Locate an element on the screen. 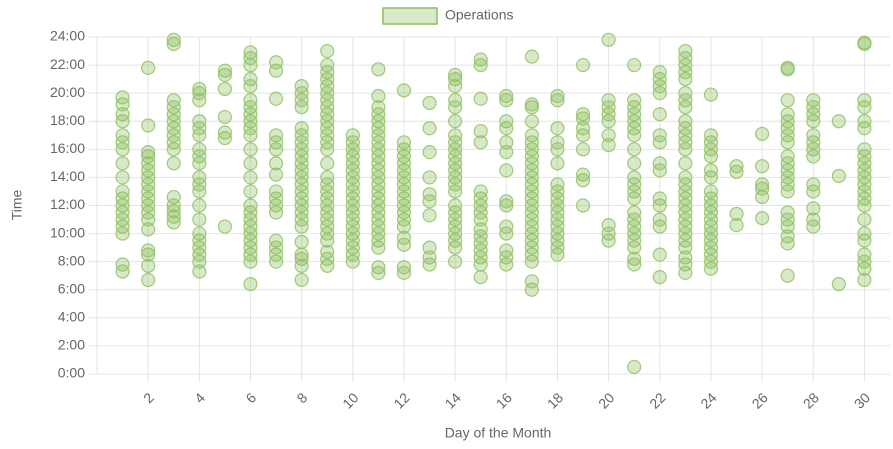  x-tick-label: 12 is located at coordinates (401, 400).